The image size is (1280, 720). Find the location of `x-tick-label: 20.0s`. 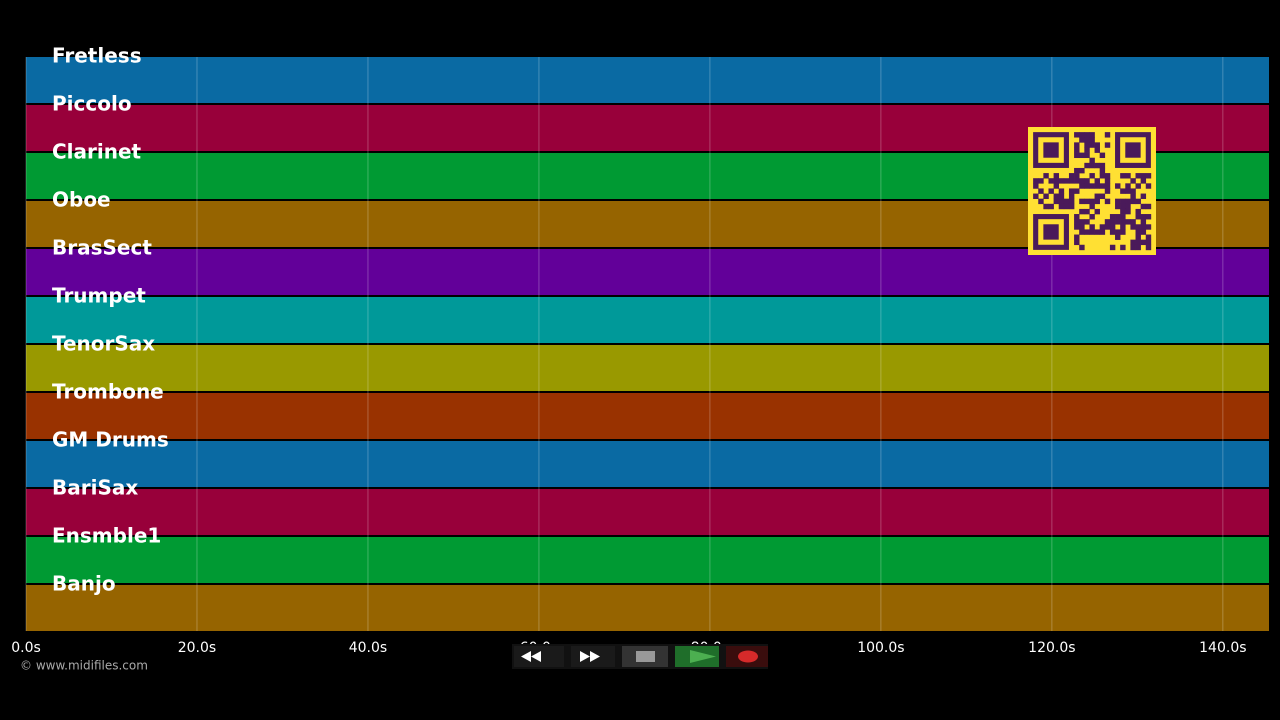

x-tick-label: 20.0s is located at coordinates (197, 648).